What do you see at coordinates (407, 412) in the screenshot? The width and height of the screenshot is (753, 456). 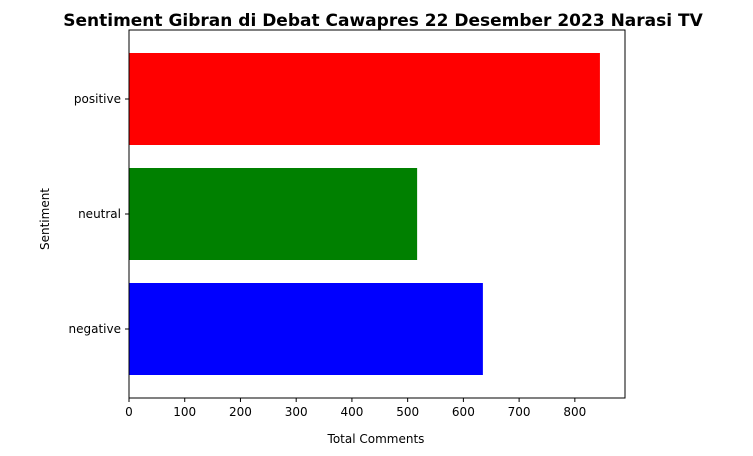 I see `x-tick-label: 500` at bounding box center [407, 412].